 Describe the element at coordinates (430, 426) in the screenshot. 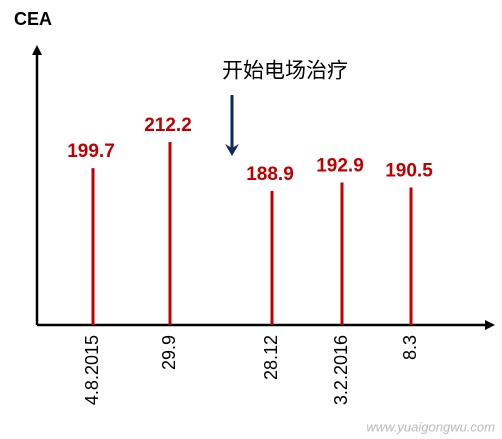

I see `watermark: www.yuaigongwu.com` at that location.